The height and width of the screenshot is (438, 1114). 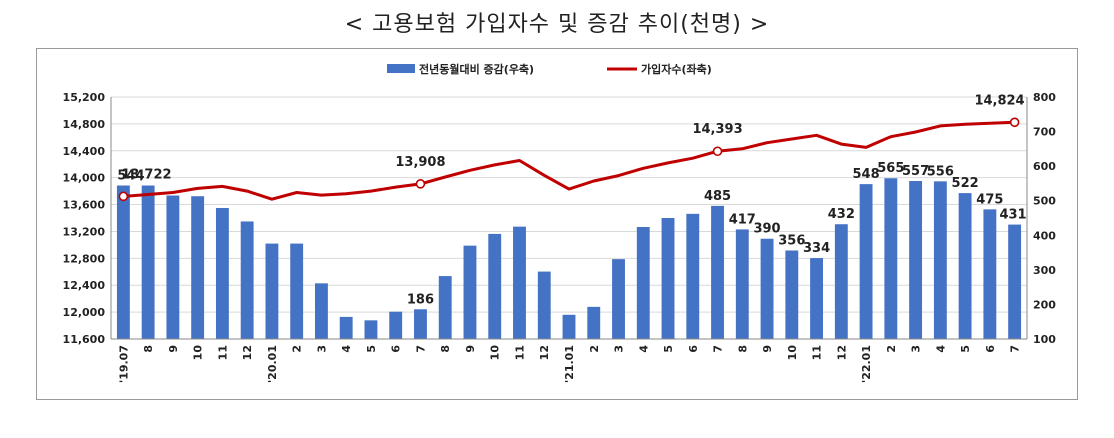 What do you see at coordinates (999, 100) in the screenshot?
I see `line-data-label: 14,824` at bounding box center [999, 100].